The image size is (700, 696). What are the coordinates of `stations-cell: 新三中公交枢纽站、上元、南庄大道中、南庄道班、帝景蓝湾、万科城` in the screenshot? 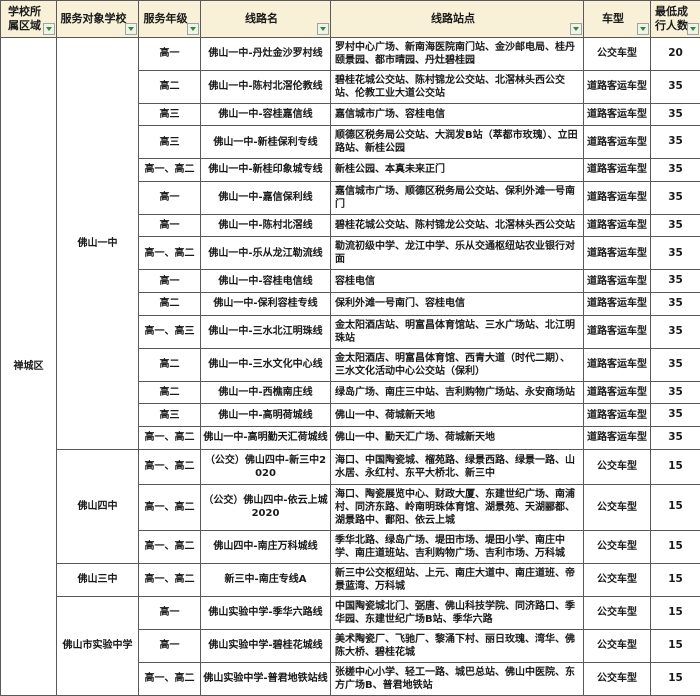 It's located at (457, 579).